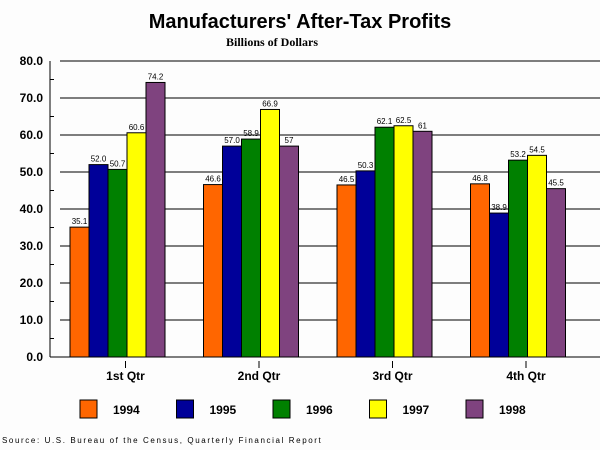 This screenshot has width=600, height=450. Describe the element at coordinates (34, 357) in the screenshot. I see `y-tick-label: 0.0` at that location.